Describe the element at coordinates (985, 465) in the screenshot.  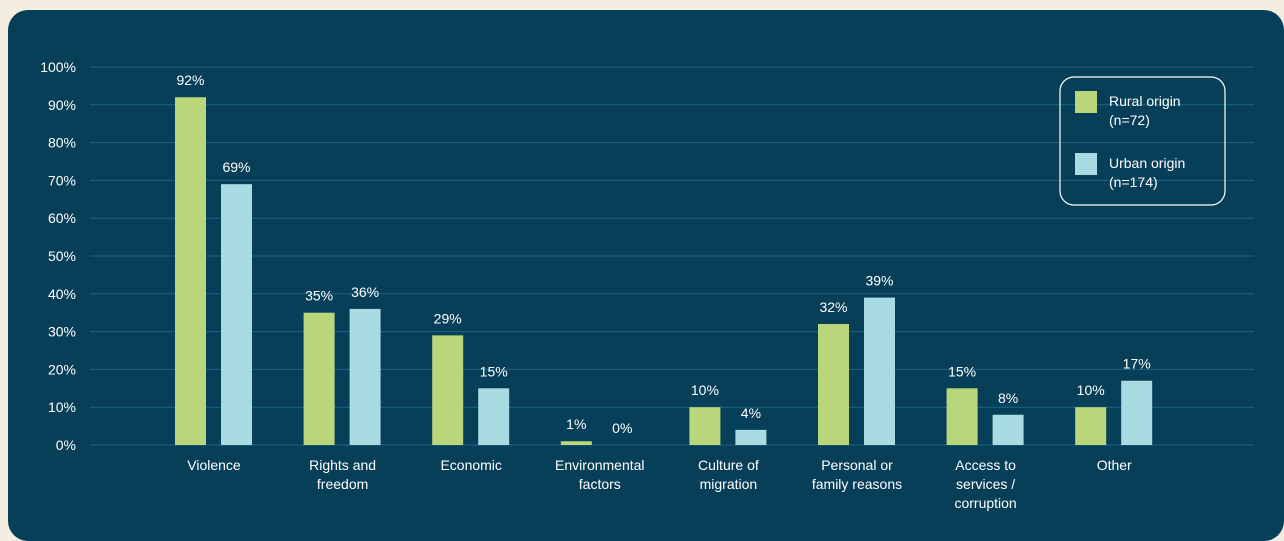
I see `category-label-line: Access to` at that location.